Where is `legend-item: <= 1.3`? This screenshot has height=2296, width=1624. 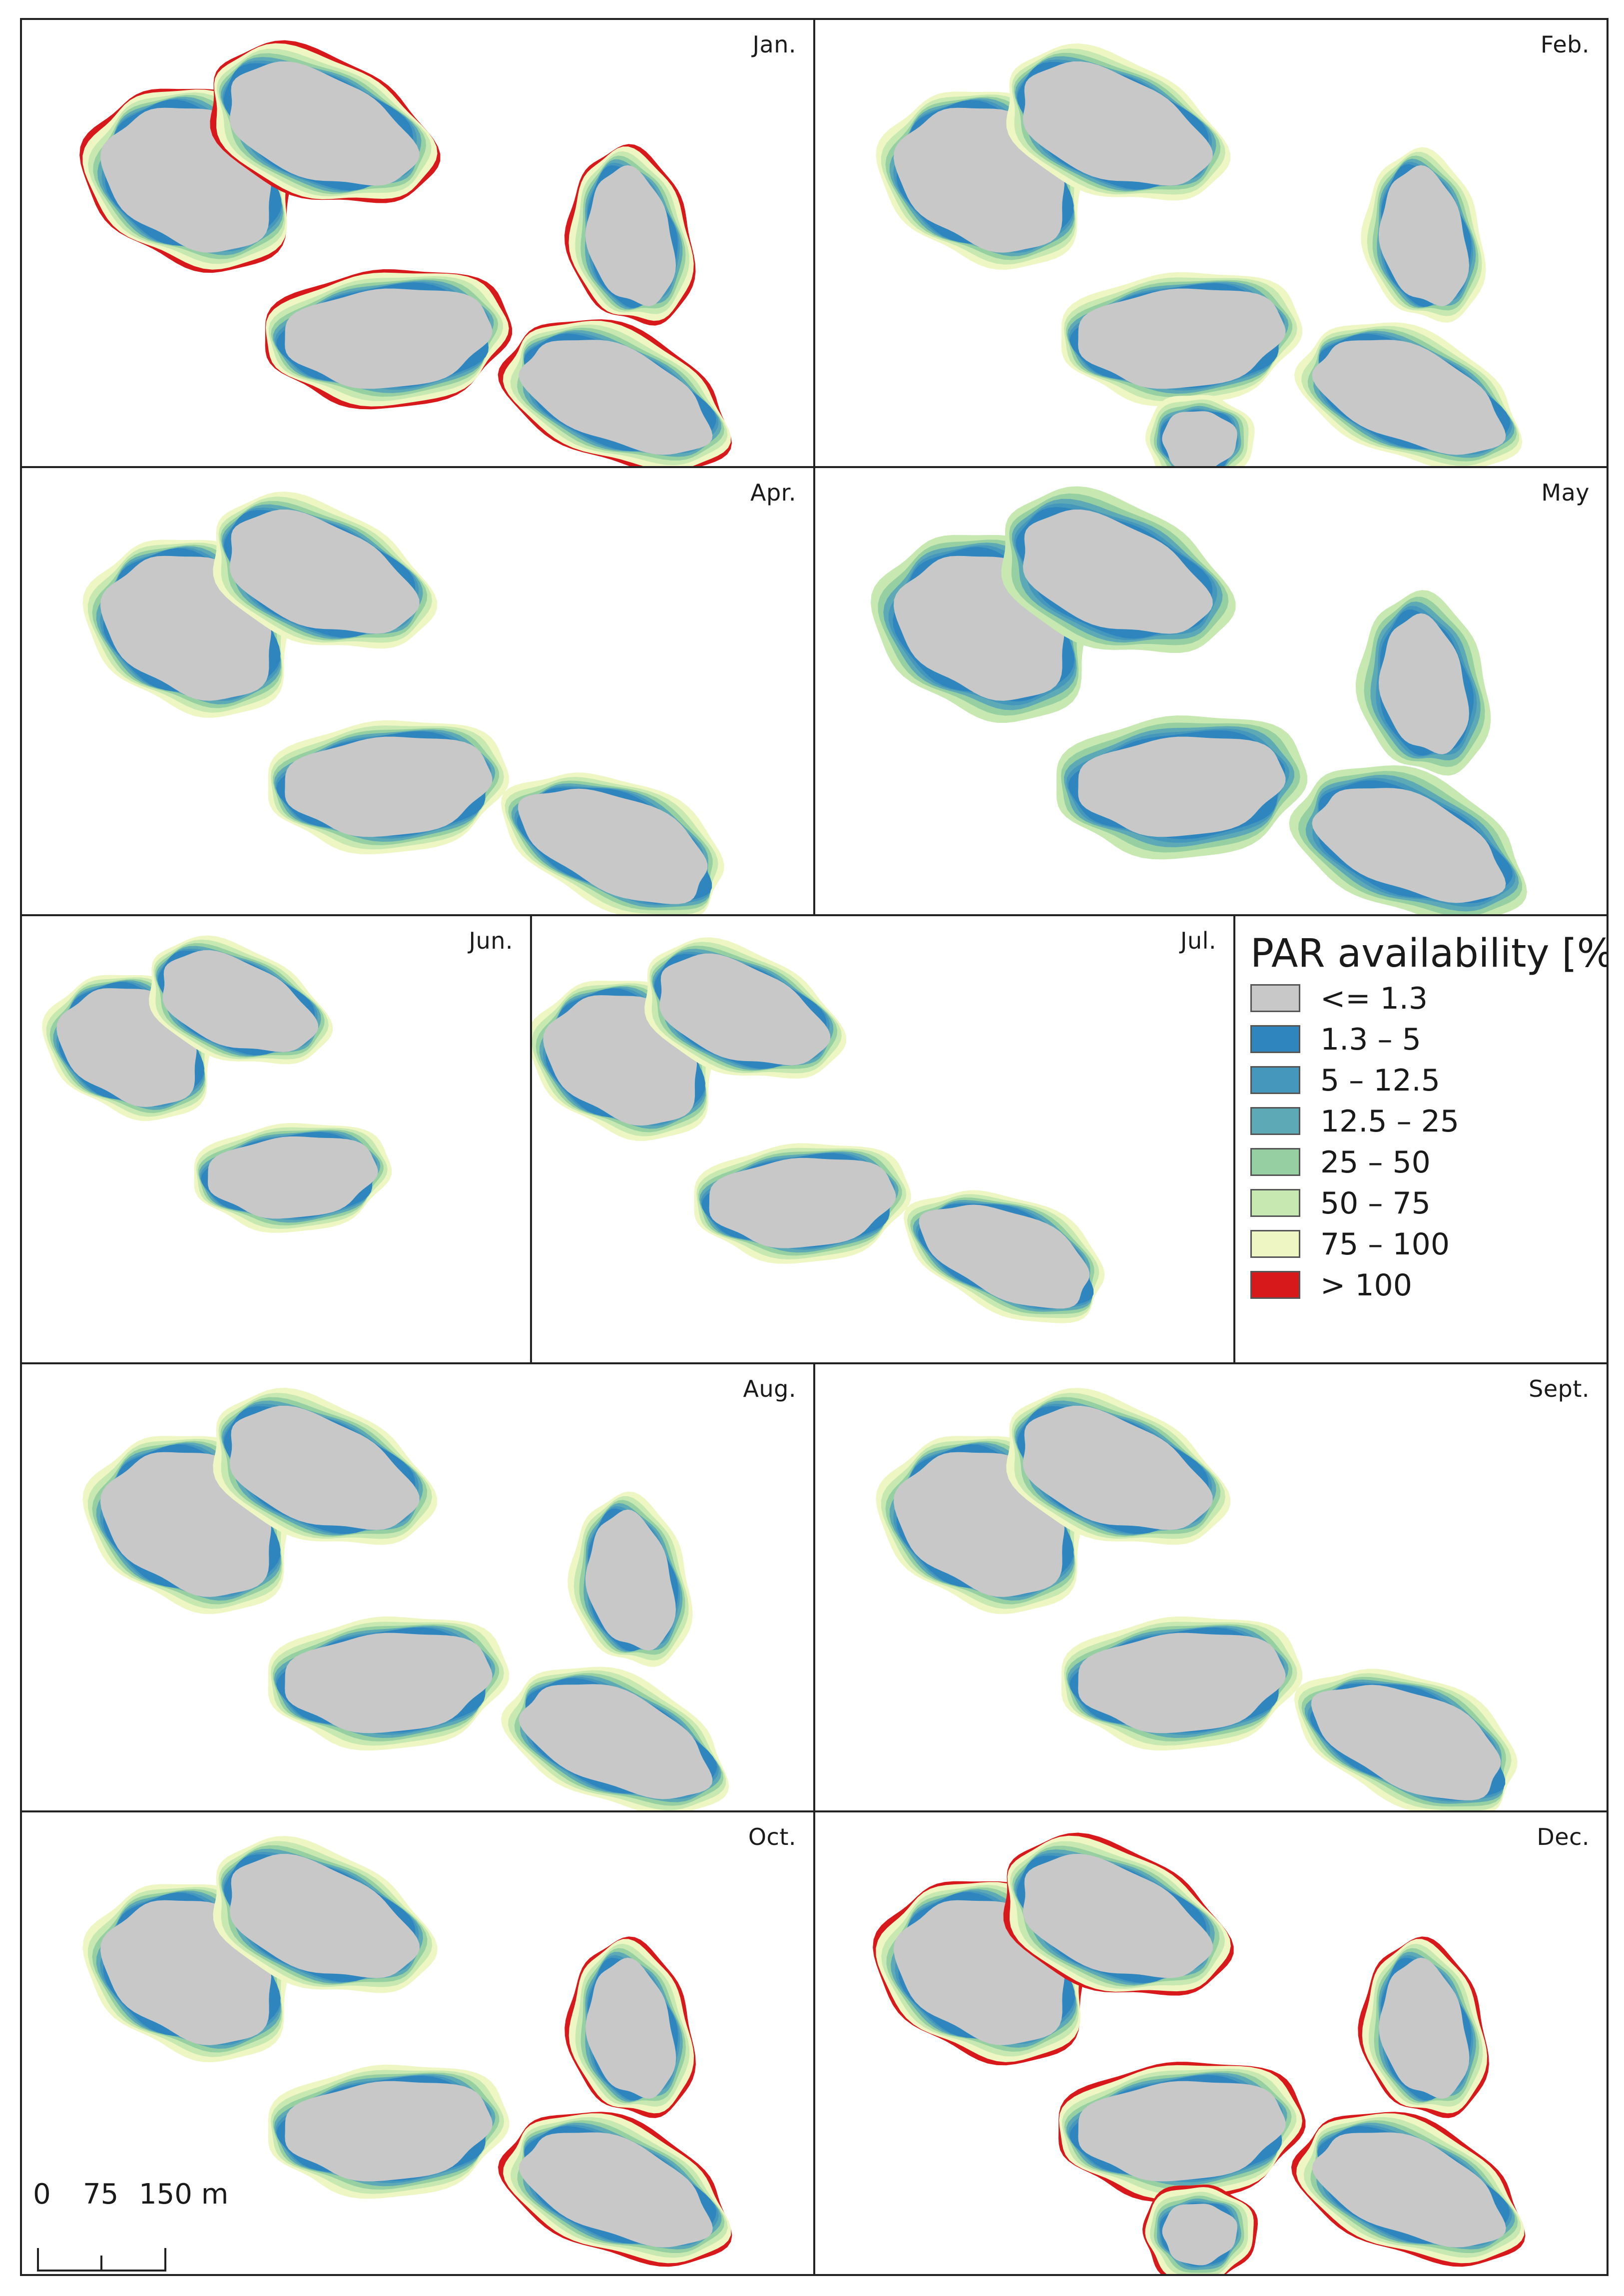 legend-item: <= 1.3 is located at coordinates (1425, 999).